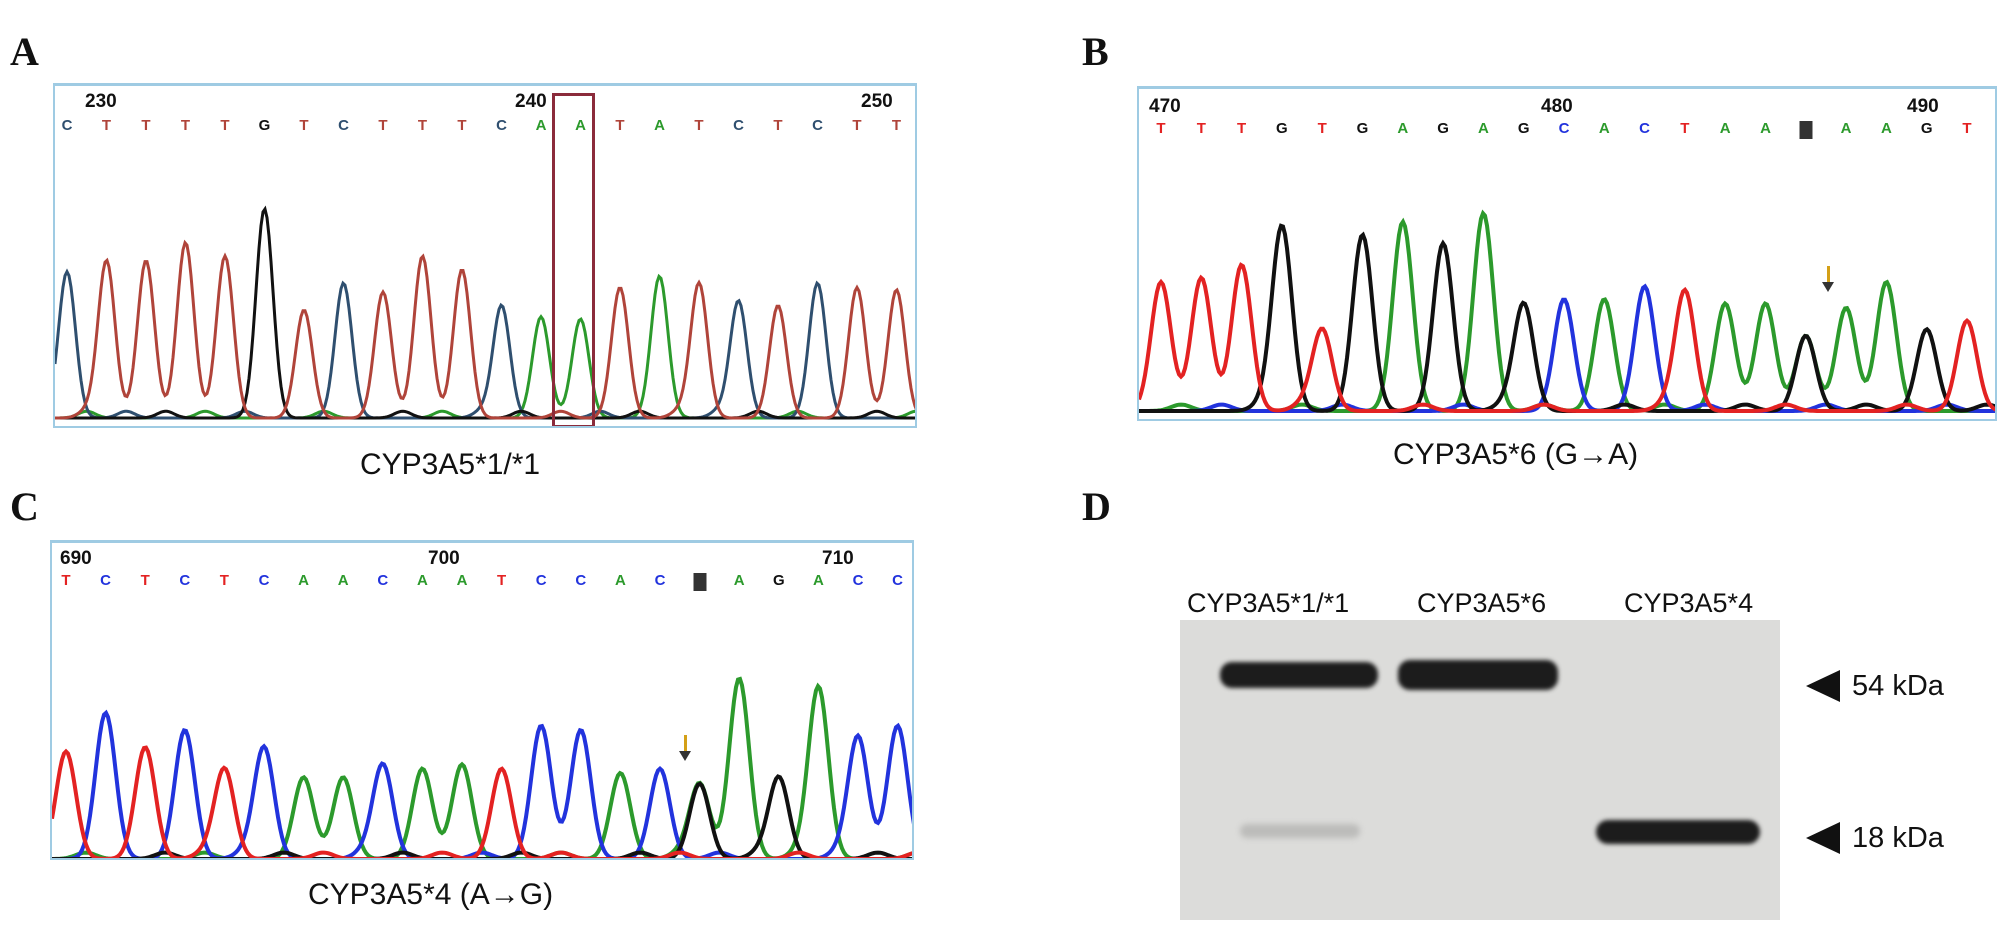  I want to click on base-call-b-11: A, so click(1604, 128).